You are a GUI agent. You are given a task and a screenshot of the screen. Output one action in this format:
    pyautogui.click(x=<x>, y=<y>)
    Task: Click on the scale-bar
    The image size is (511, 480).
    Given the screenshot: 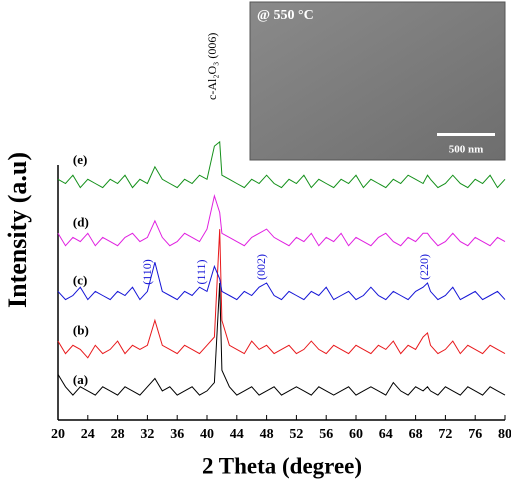 What is the action you would take?
    pyautogui.click(x=466, y=134)
    